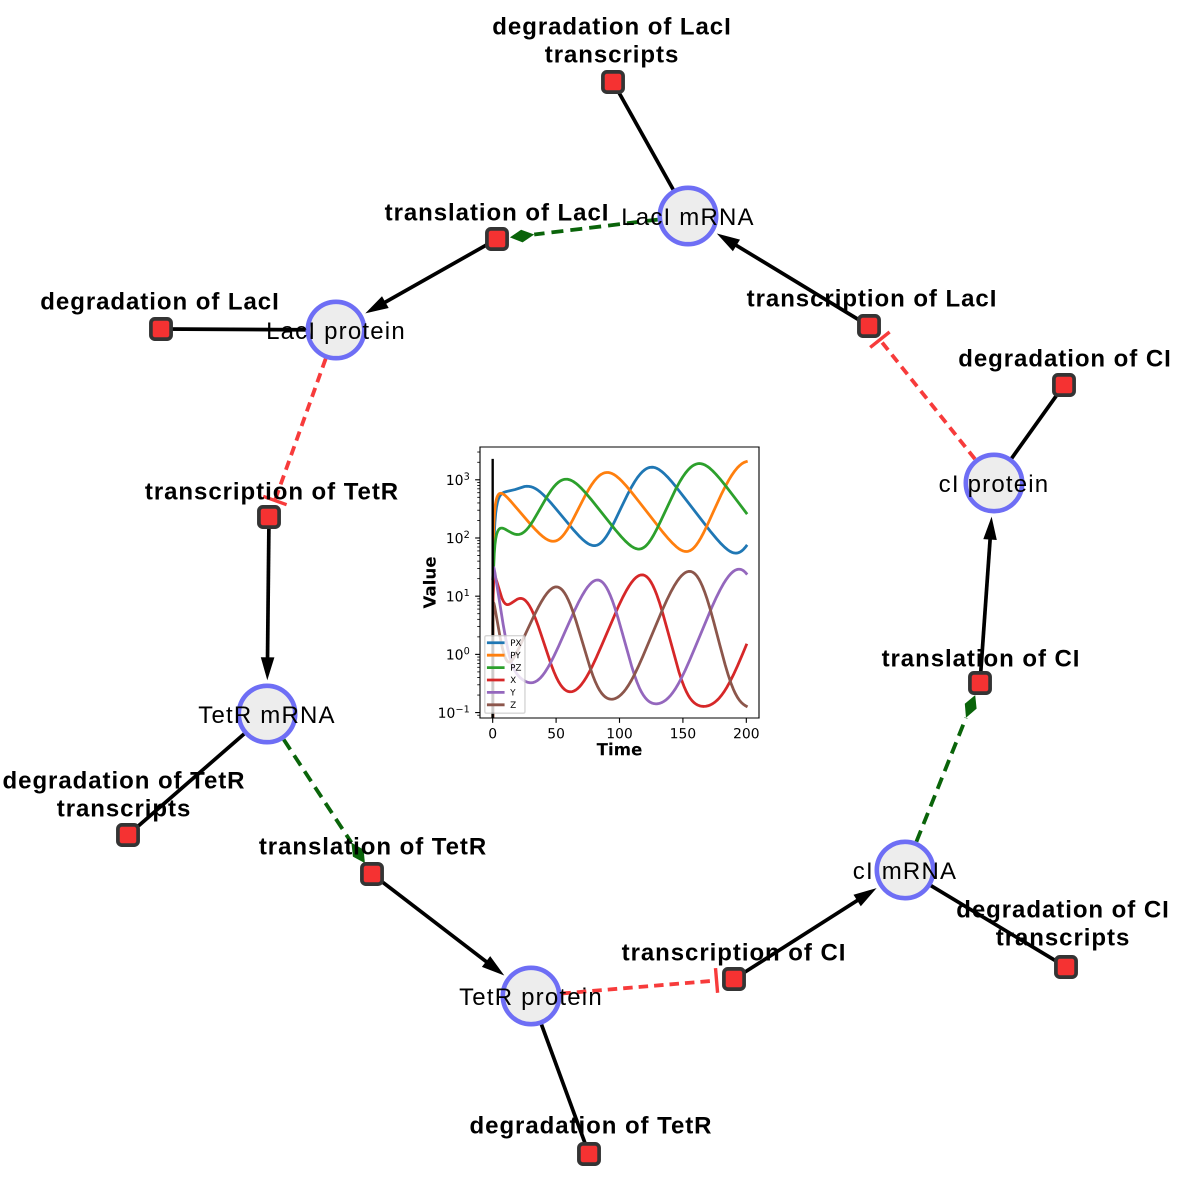  Describe the element at coordinates (373, 847) in the screenshot. I see `svg-text: translation of TetR` at that location.